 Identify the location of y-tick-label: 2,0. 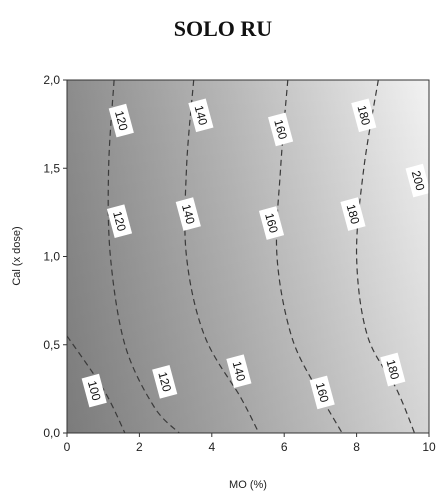
(51, 80).